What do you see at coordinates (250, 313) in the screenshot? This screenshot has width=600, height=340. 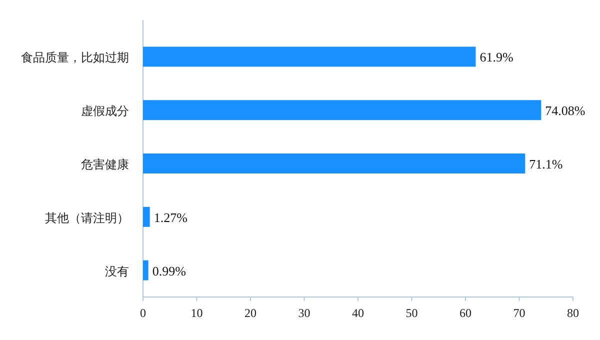 I see `x-tick-label: 20` at bounding box center [250, 313].